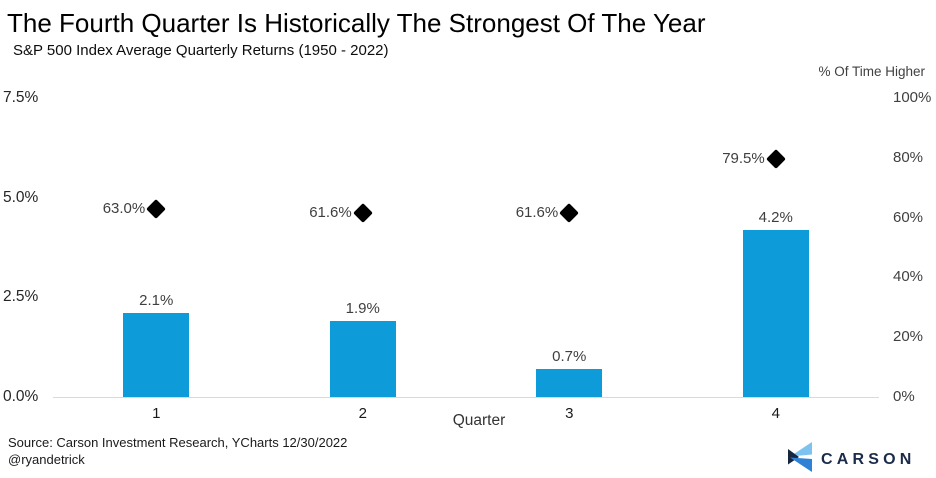  Describe the element at coordinates (743, 159) in the screenshot. I see `diamond-value-label: 79.5%` at that location.